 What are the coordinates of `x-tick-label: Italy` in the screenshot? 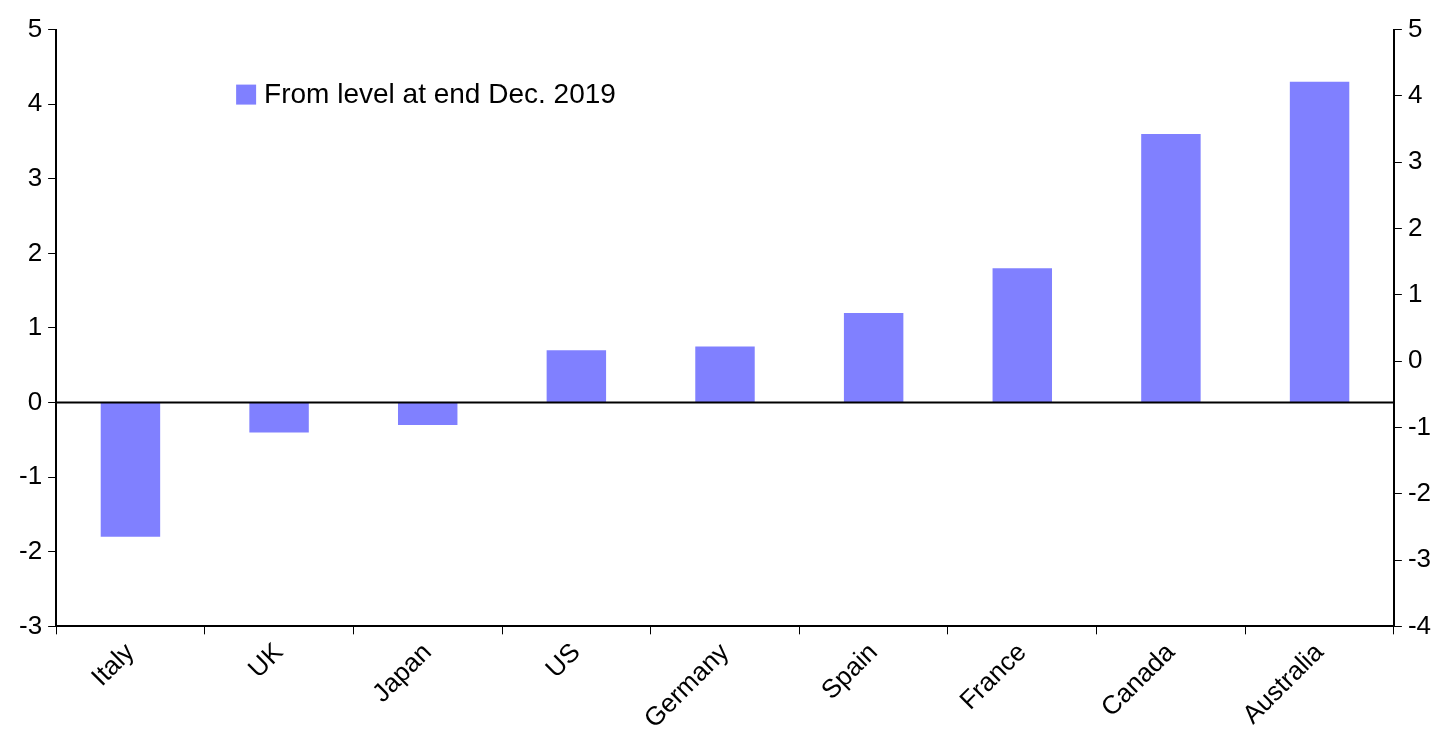 It's located at (112, 664).